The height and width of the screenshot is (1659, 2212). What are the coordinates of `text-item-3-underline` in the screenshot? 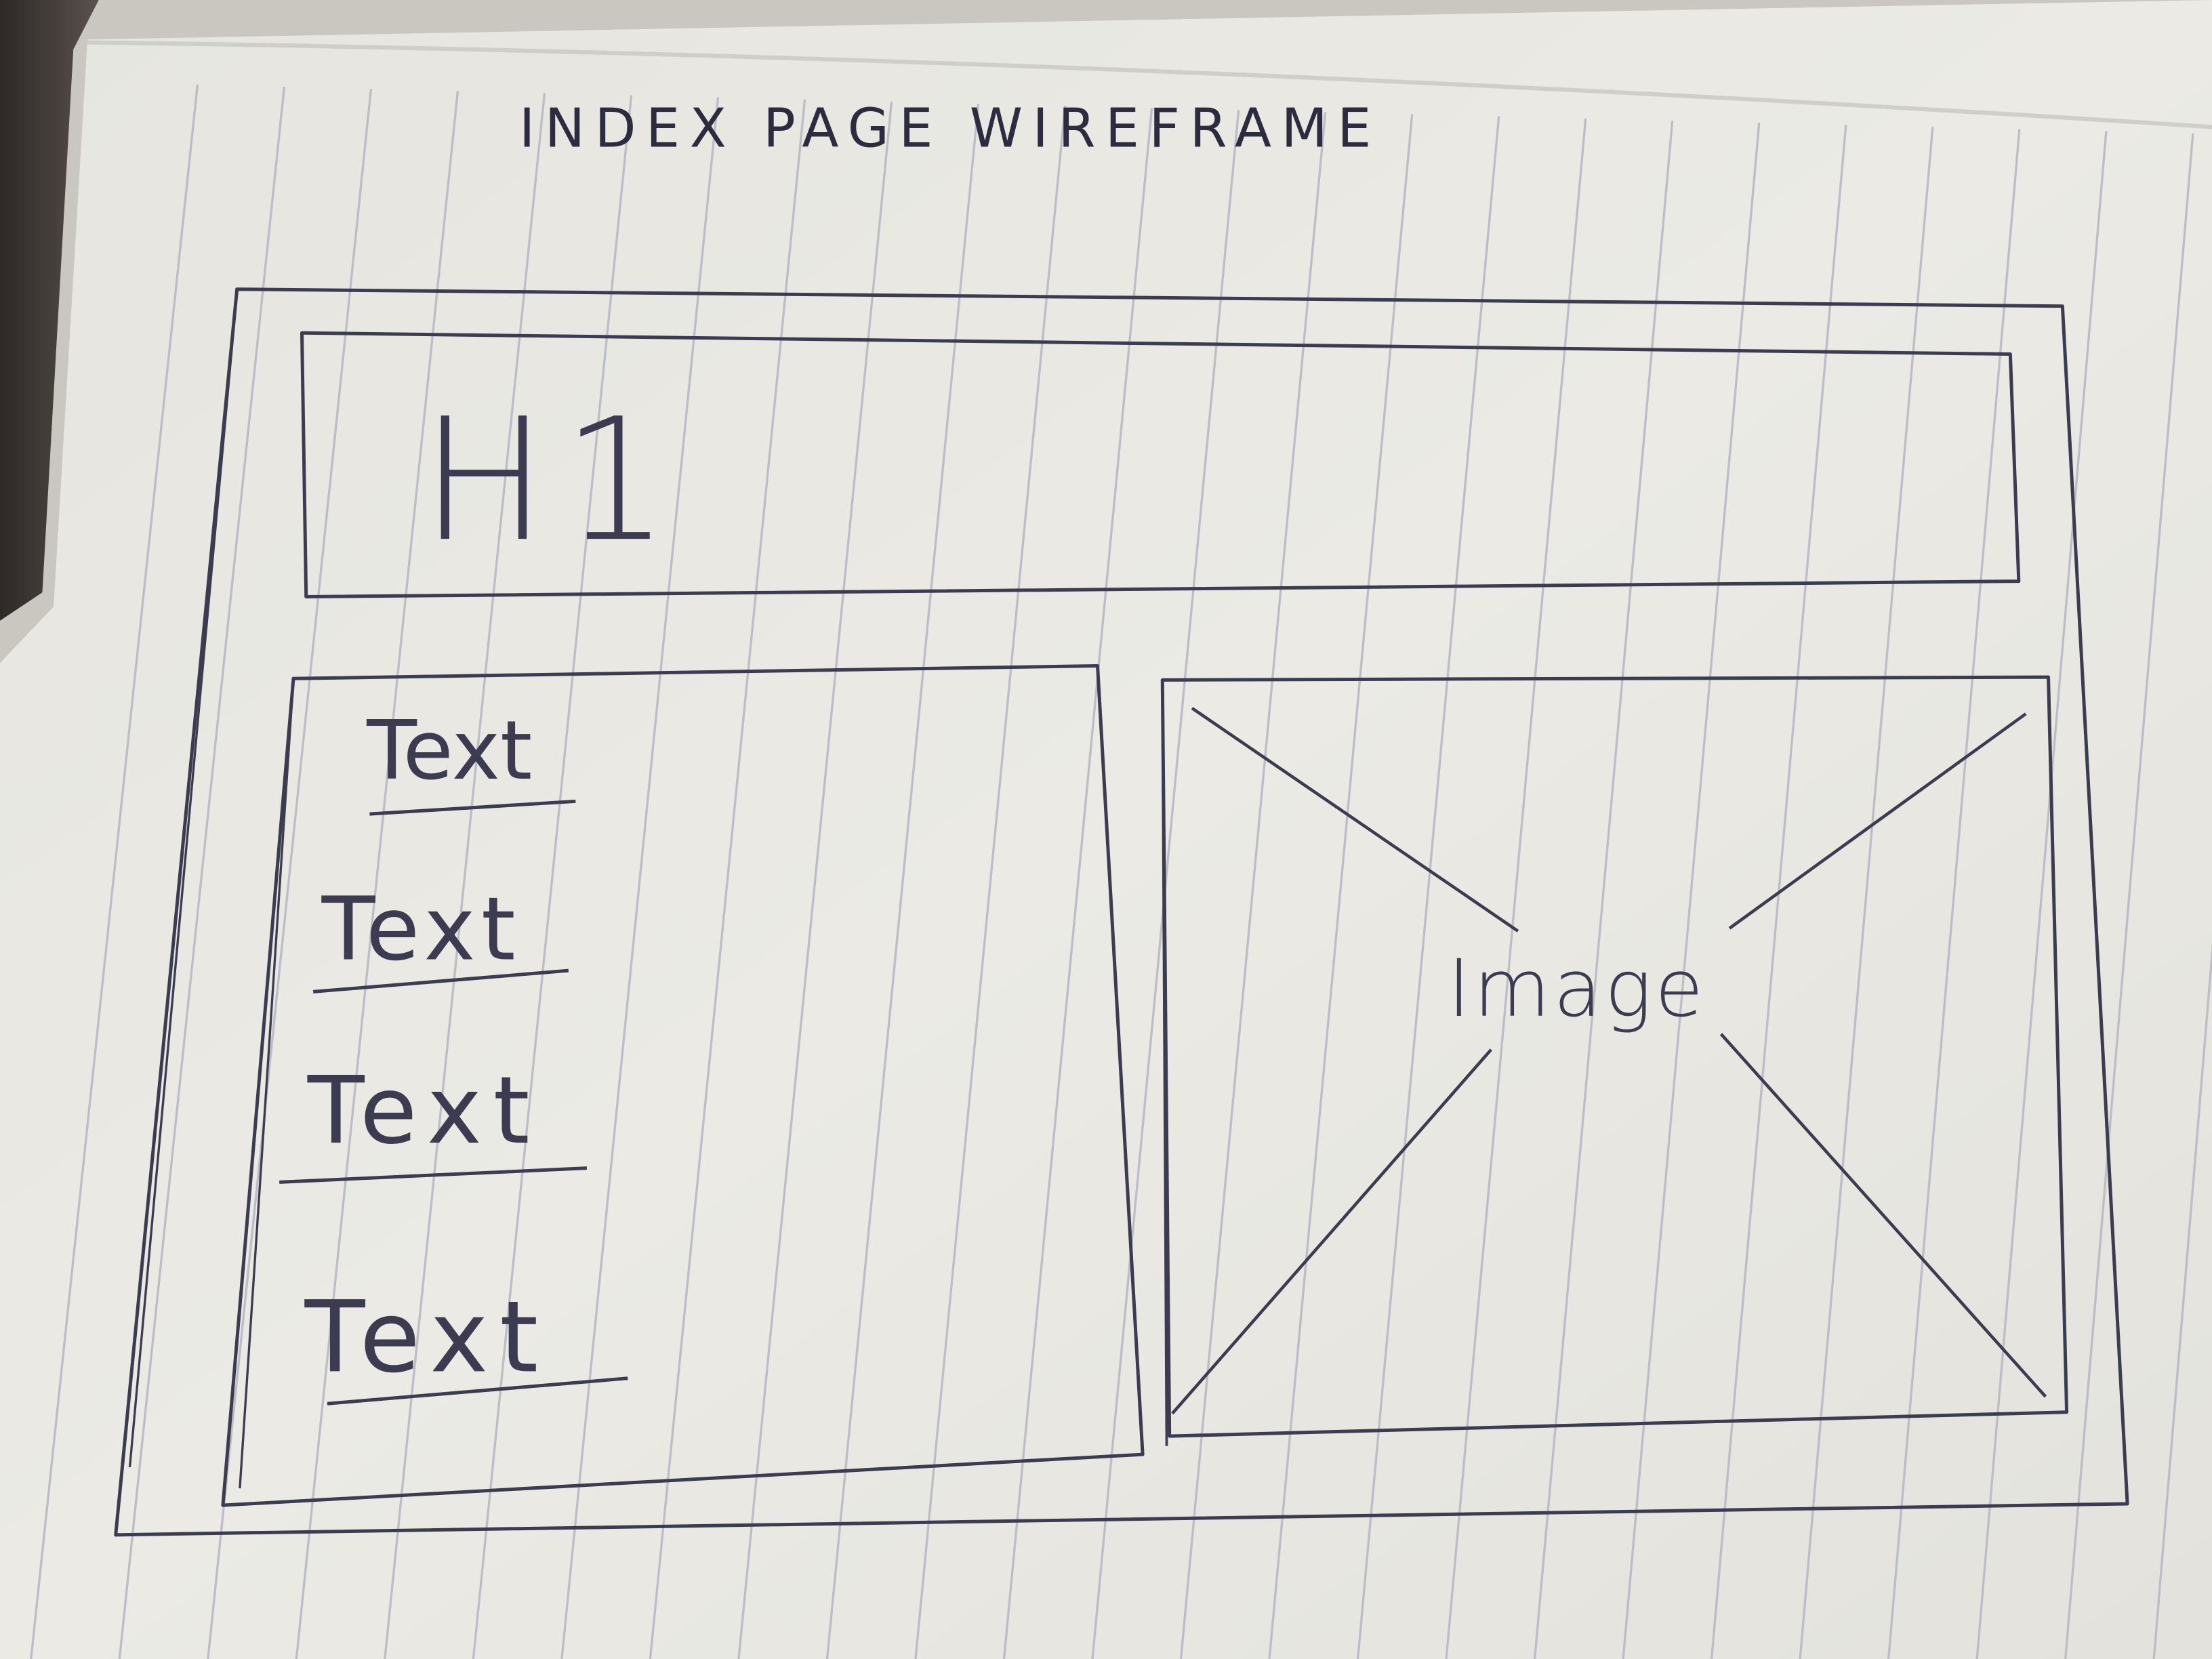 It's located at (434, 1175).